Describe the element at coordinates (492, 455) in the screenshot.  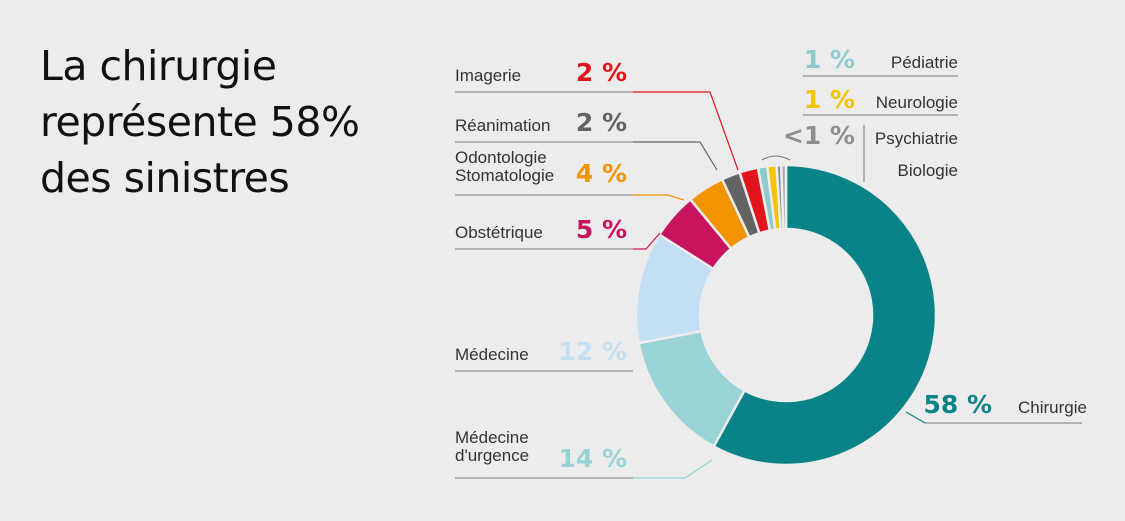
I see `slice-label-medecine-d-urgence-line-2: d'urgence` at that location.